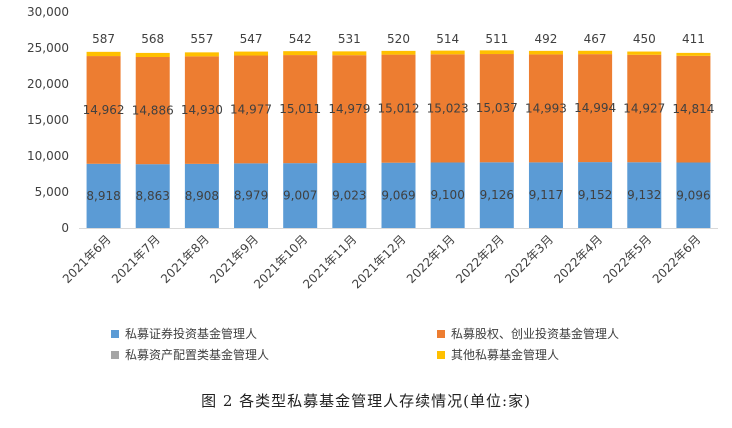 Image resolution: width=732 pixels, height=428 pixels. Describe the element at coordinates (136, 259) in the screenshot. I see `x-tick-label: 2021年7月` at that location.